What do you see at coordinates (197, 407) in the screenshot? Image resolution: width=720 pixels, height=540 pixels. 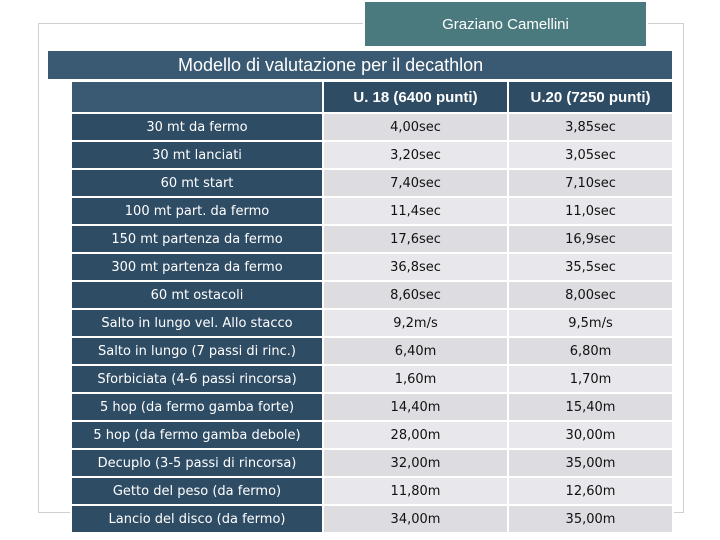 I see `row-label: 5 hop (da fermo gamba forte)` at bounding box center [197, 407].